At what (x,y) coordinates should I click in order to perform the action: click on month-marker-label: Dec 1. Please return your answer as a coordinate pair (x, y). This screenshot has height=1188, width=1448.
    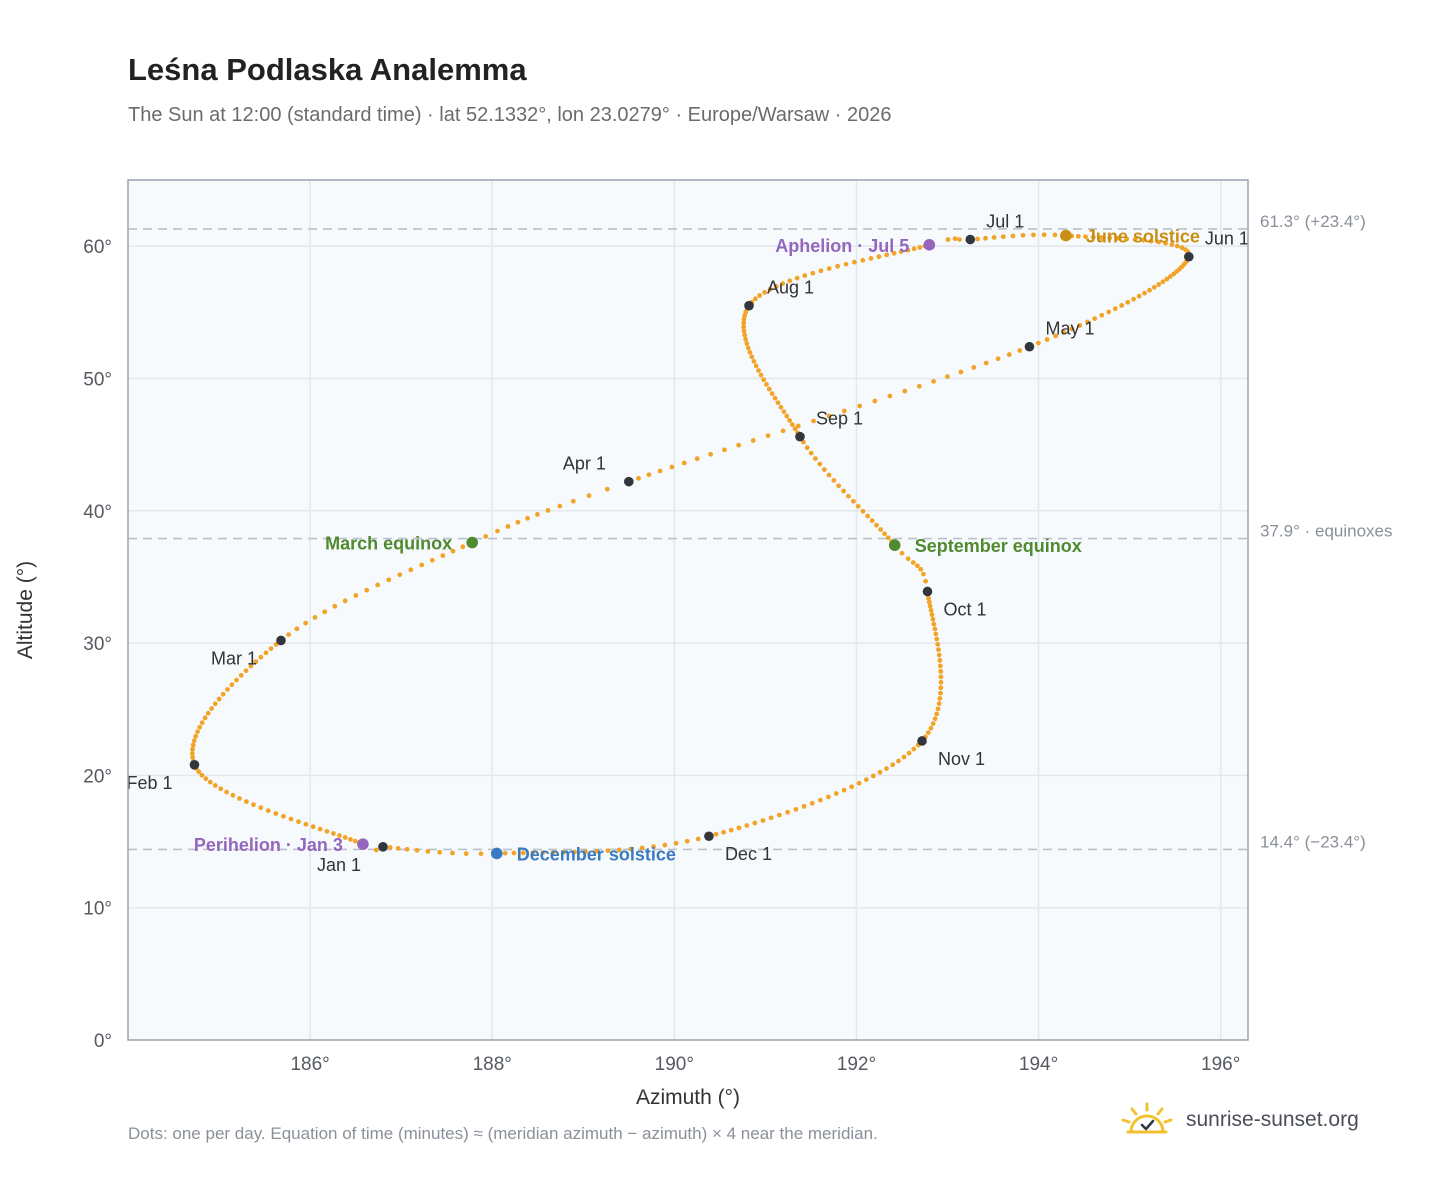
    Looking at the image, I should click on (748, 854).